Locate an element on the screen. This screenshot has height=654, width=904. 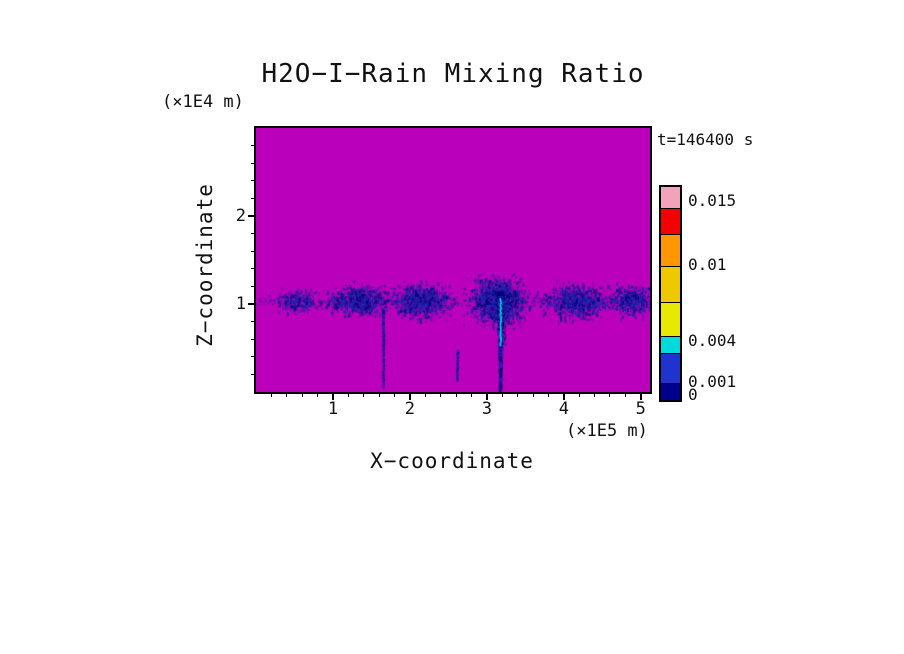
x-axis-tick-label: 4 is located at coordinates (563, 409).